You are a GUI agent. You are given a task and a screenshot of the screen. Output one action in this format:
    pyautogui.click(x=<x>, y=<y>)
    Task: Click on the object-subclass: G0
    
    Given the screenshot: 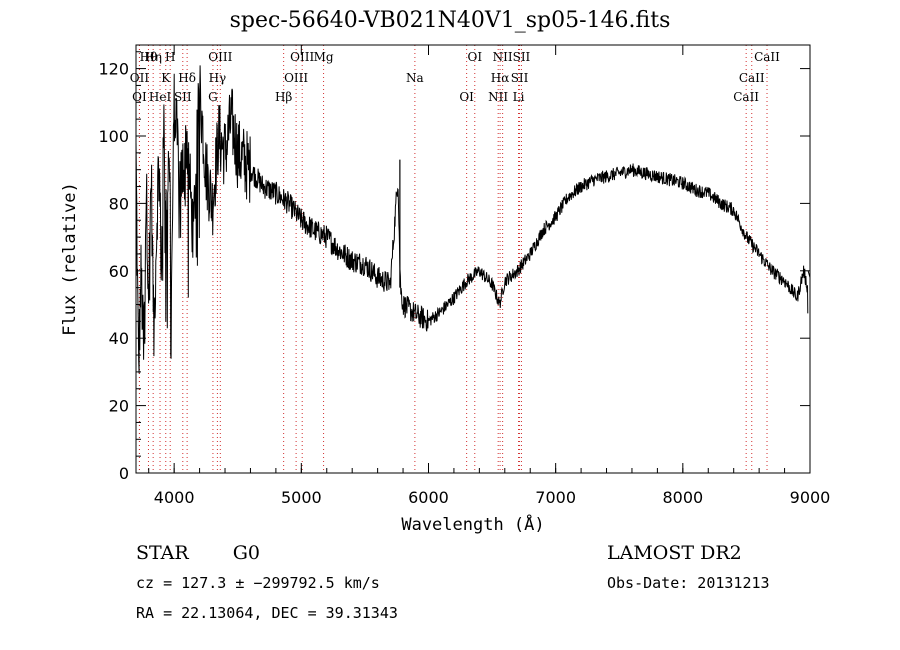 What is the action you would take?
    pyautogui.click(x=246, y=553)
    